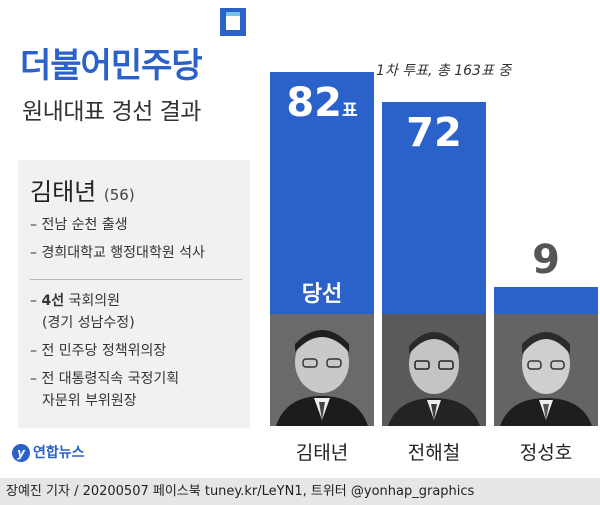 This screenshot has width=600, height=505. I want to click on profile-divider, so click(136, 279).